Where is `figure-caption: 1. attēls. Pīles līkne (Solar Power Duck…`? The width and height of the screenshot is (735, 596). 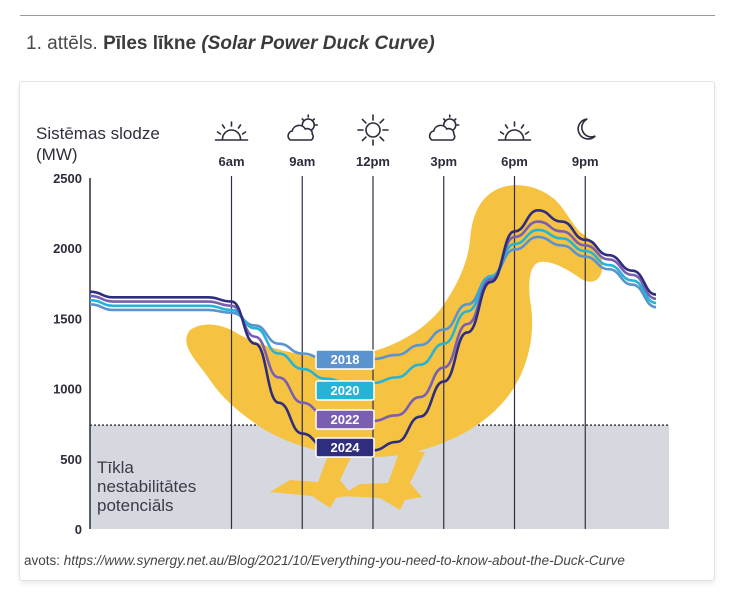
figure-caption: 1. attēls. Pīles līkne (Solar Power Duck… is located at coordinates (230, 44).